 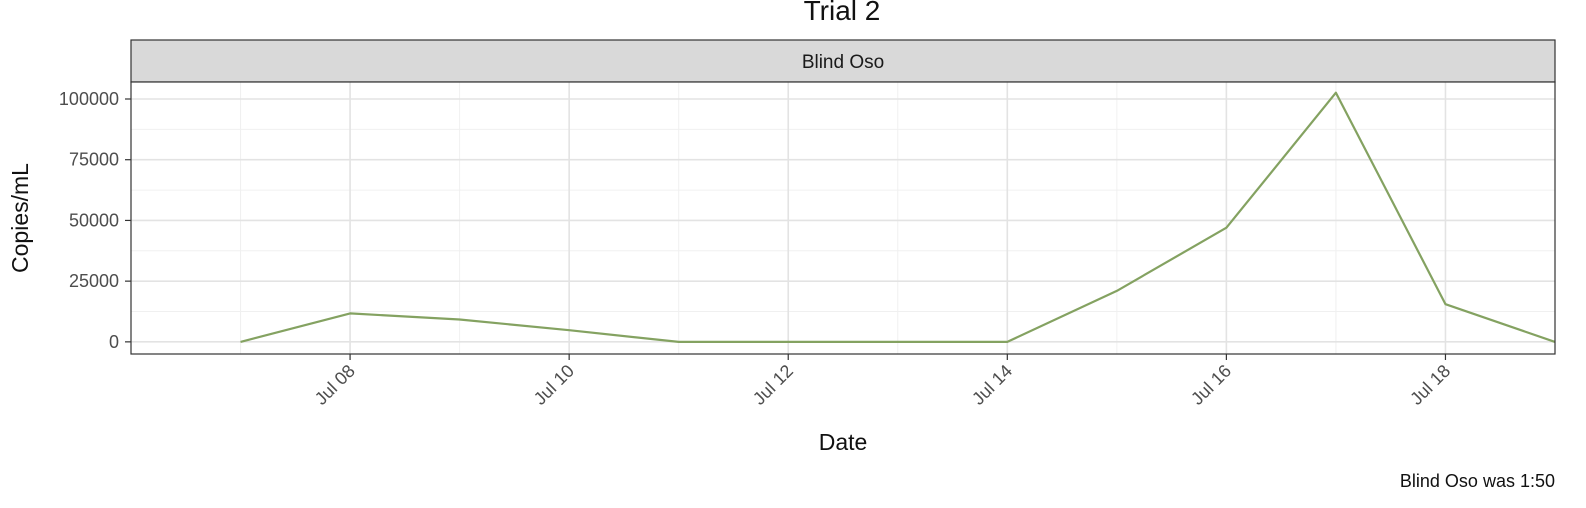 What do you see at coordinates (554, 385) in the screenshot?
I see `x-tick-label: Jul 10` at bounding box center [554, 385].